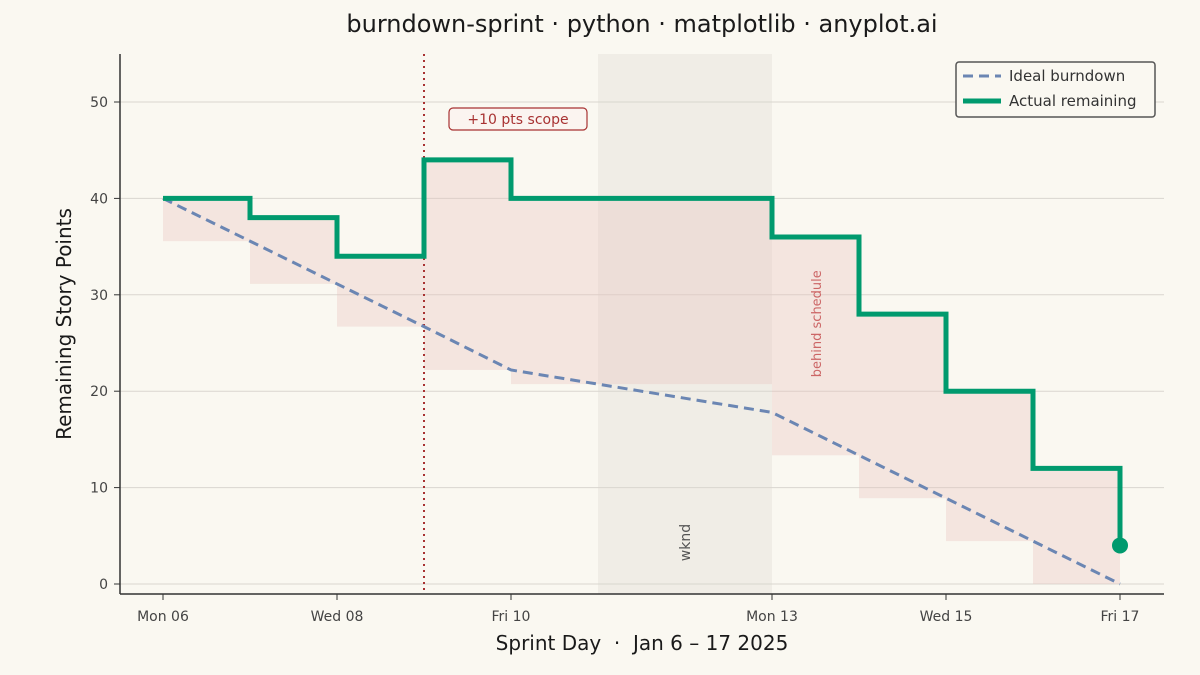 This screenshot has height=675, width=1200. I want to click on y-tick-label: 0, so click(103, 585).